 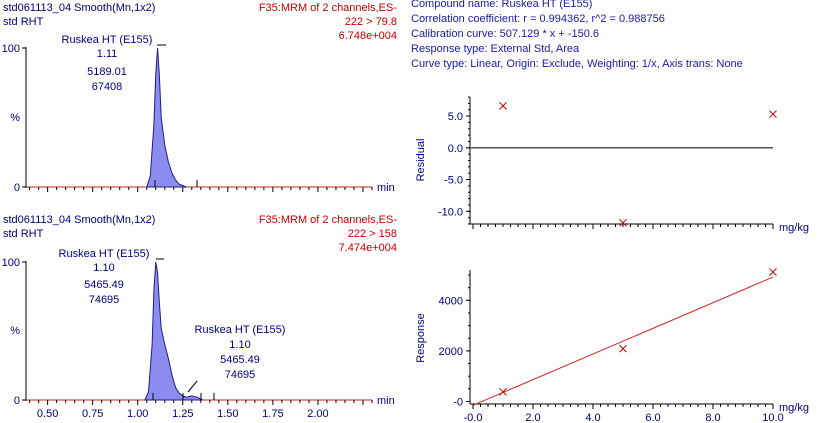 What do you see at coordinates (240, 330) in the screenshot?
I see `chrom2-peak2-name: Ruskea HT (E155)` at bounding box center [240, 330].